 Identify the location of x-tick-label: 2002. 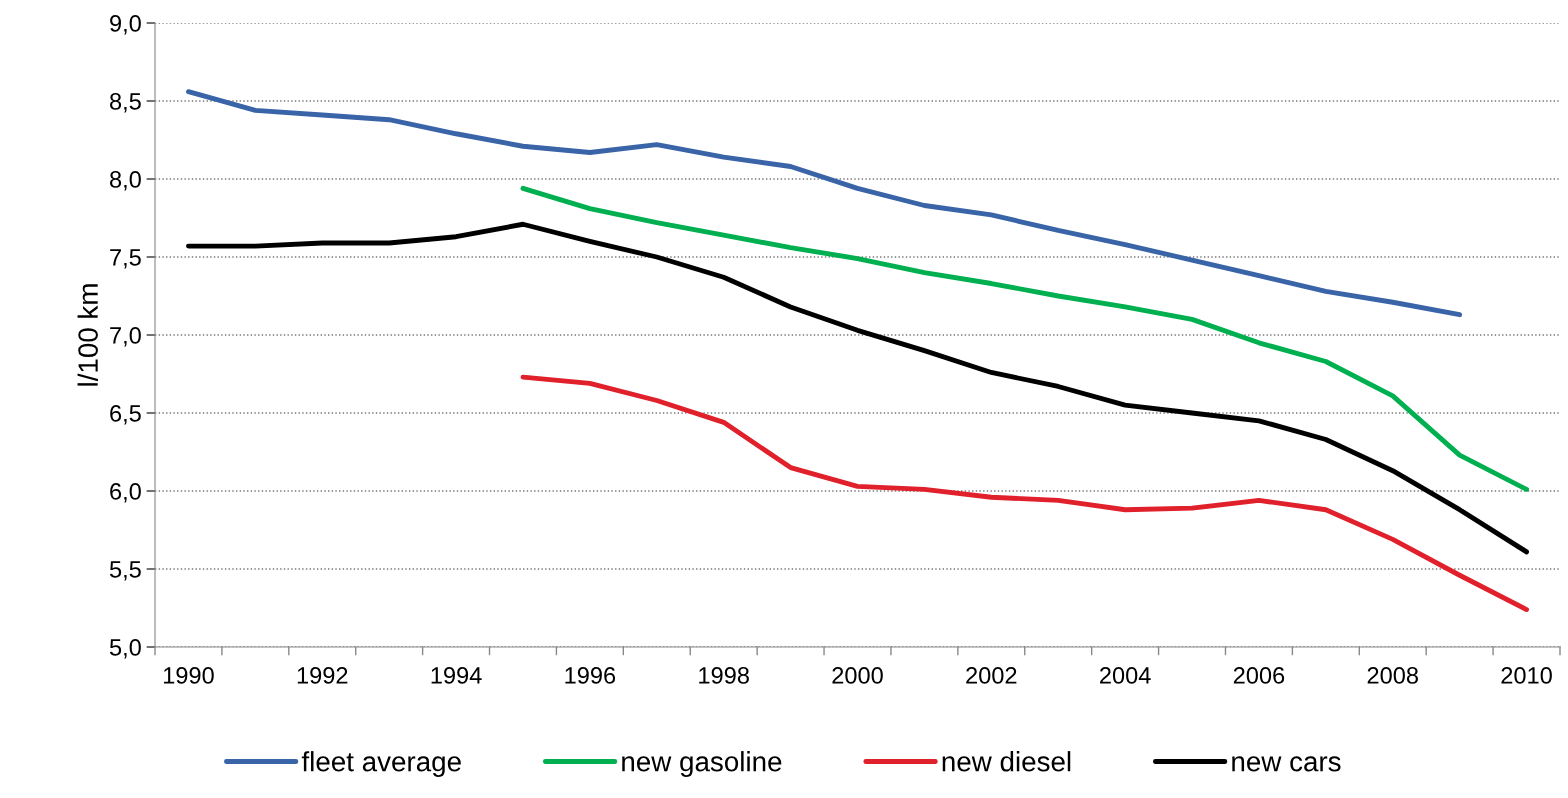
(991, 675).